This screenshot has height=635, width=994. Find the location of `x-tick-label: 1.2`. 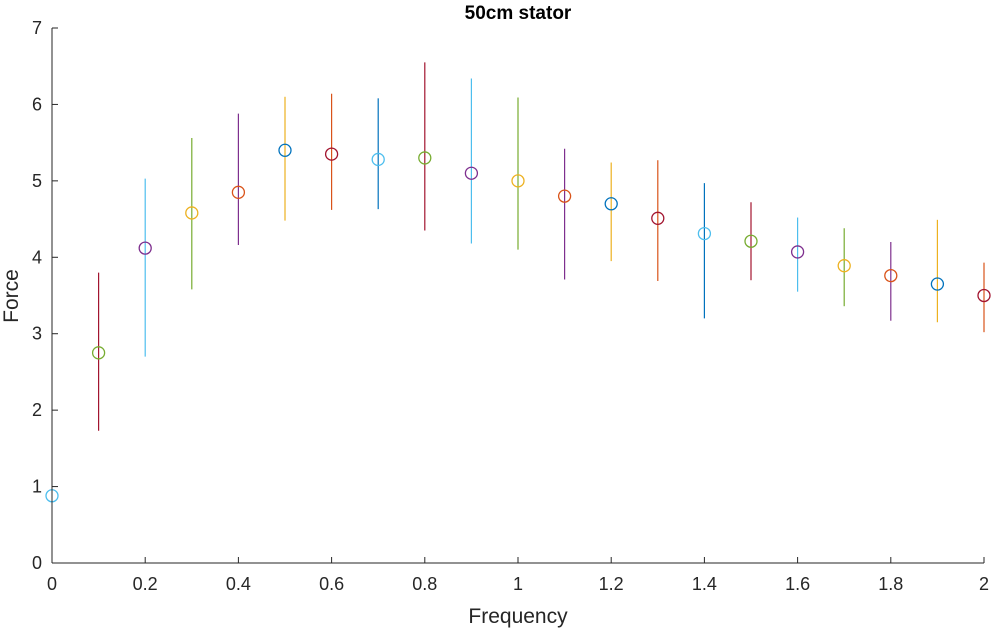

x-tick-label: 1.2 is located at coordinates (611, 584).